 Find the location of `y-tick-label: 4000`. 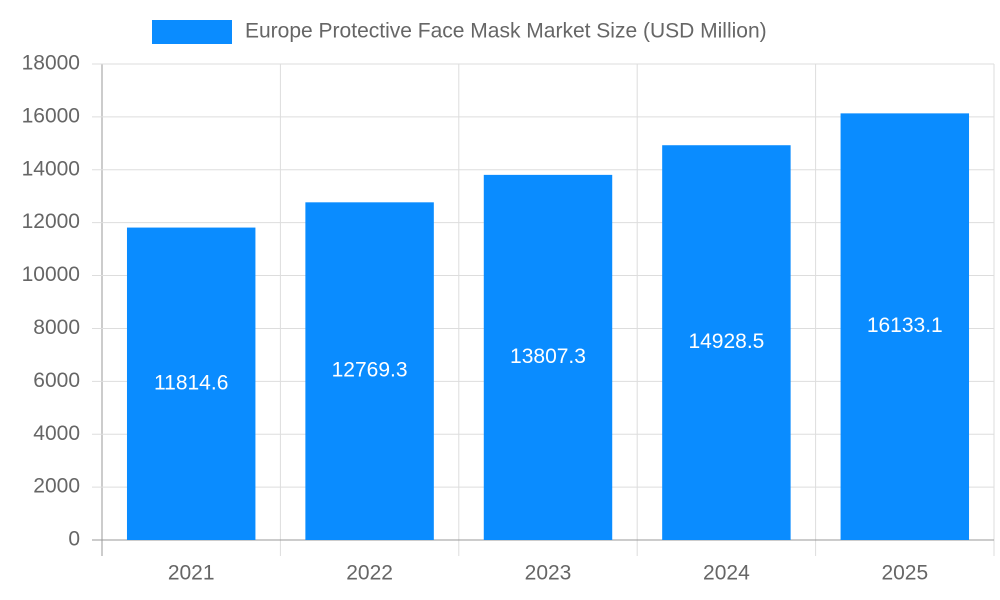

y-tick-label: 4000 is located at coordinates (56, 433).